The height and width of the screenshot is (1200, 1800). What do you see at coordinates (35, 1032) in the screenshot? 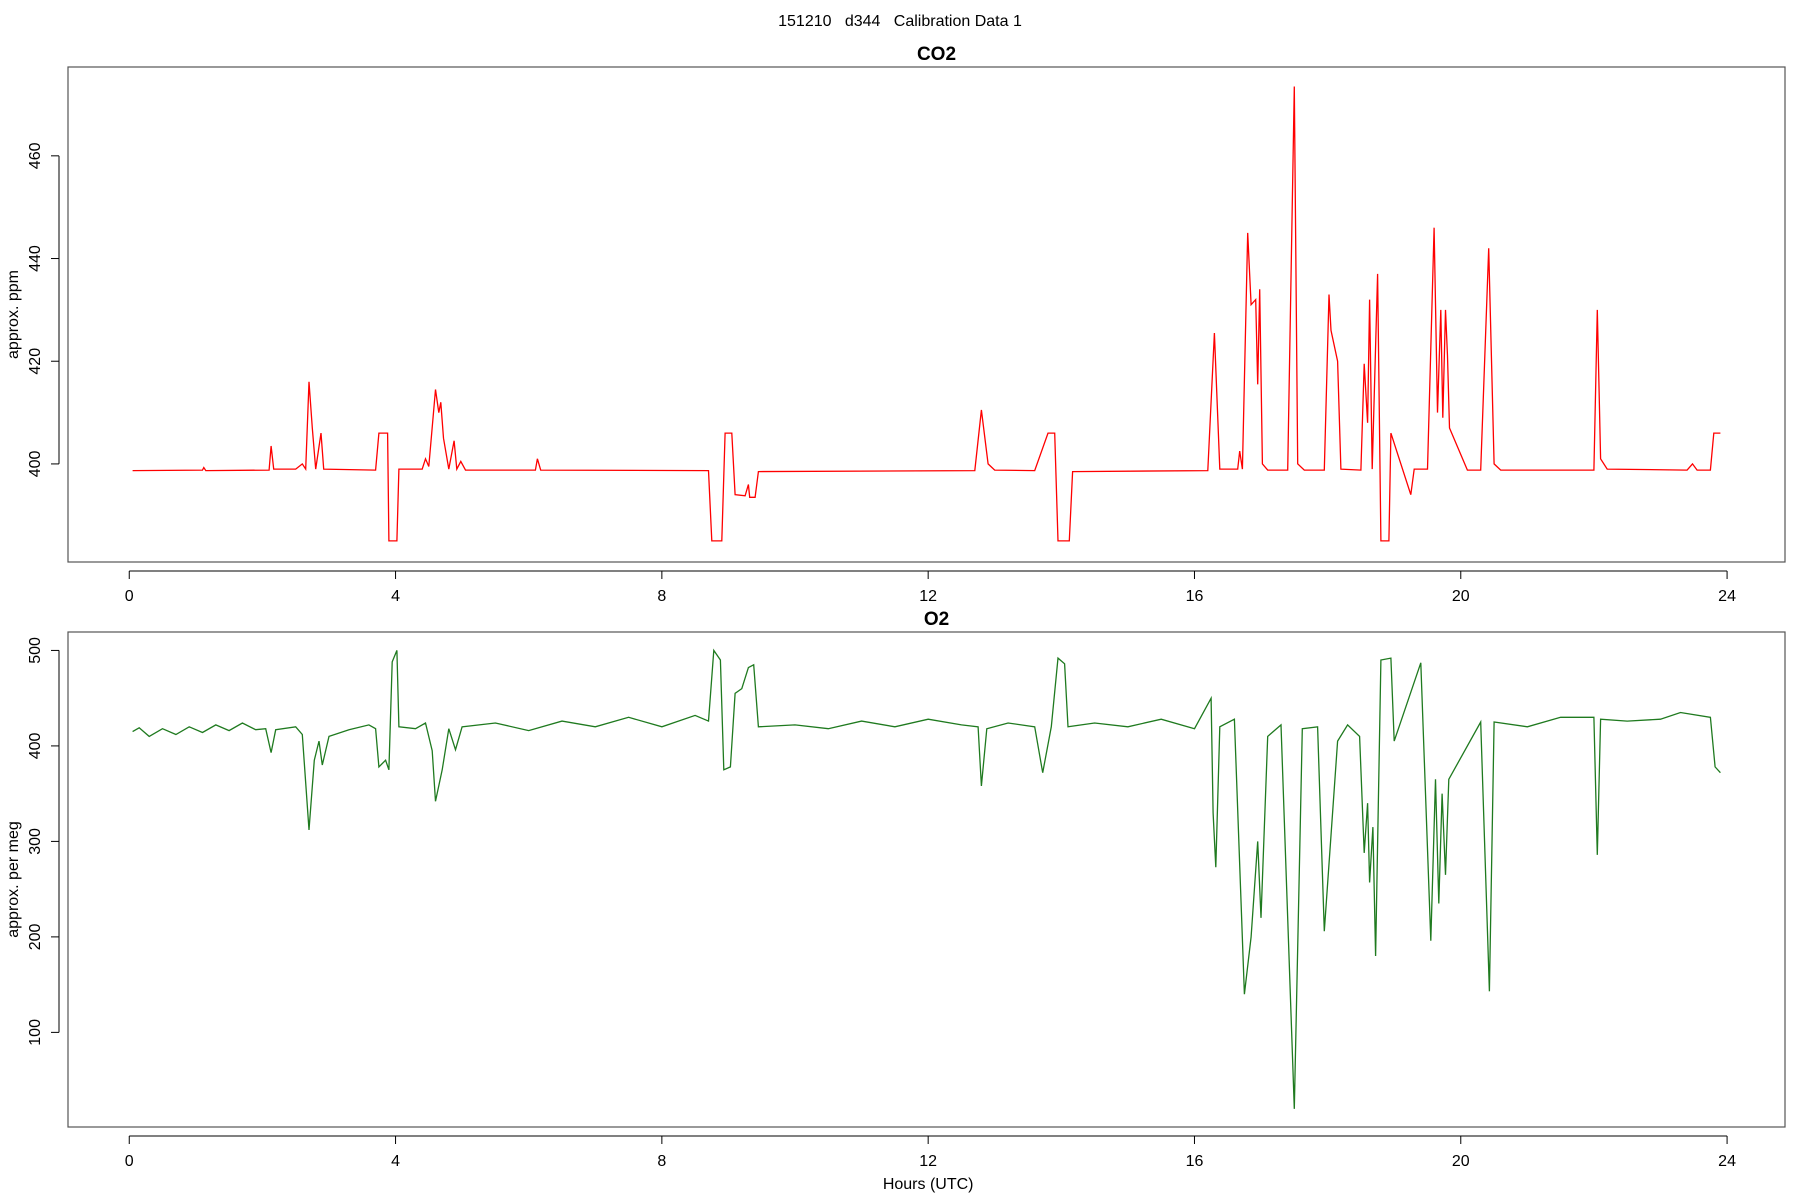
I see `y-tick-label: 100` at bounding box center [35, 1032].